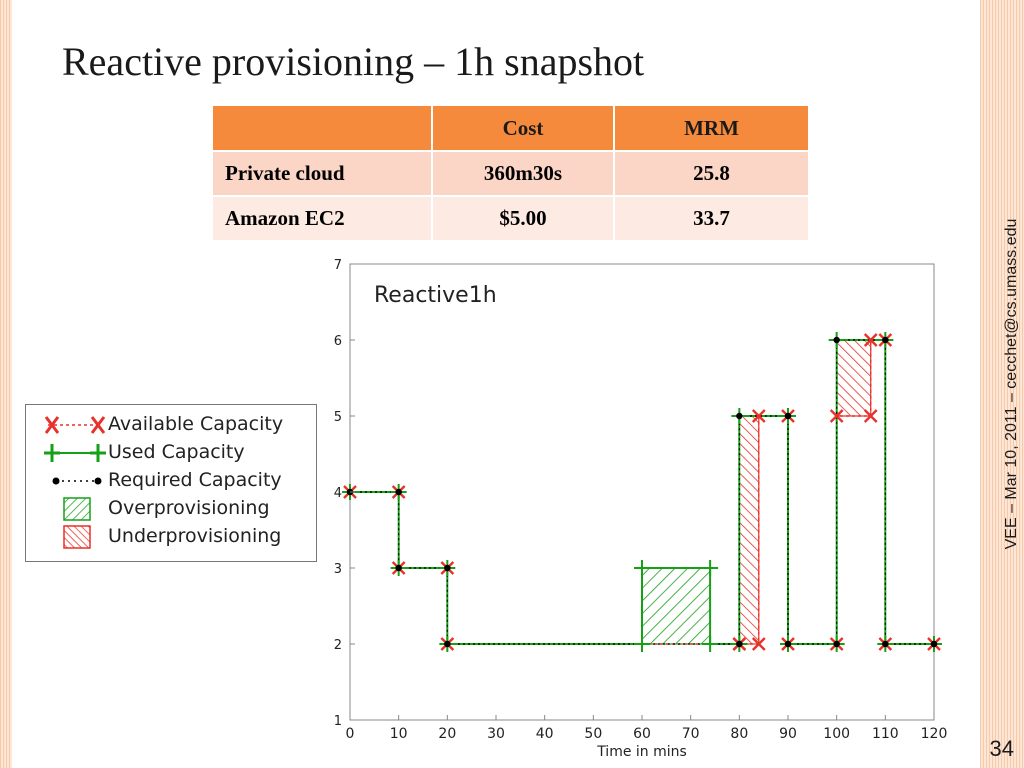 The height and width of the screenshot is (768, 1024). What do you see at coordinates (712, 173) in the screenshot?
I see `table-cell-mrm: 25.8` at bounding box center [712, 173].